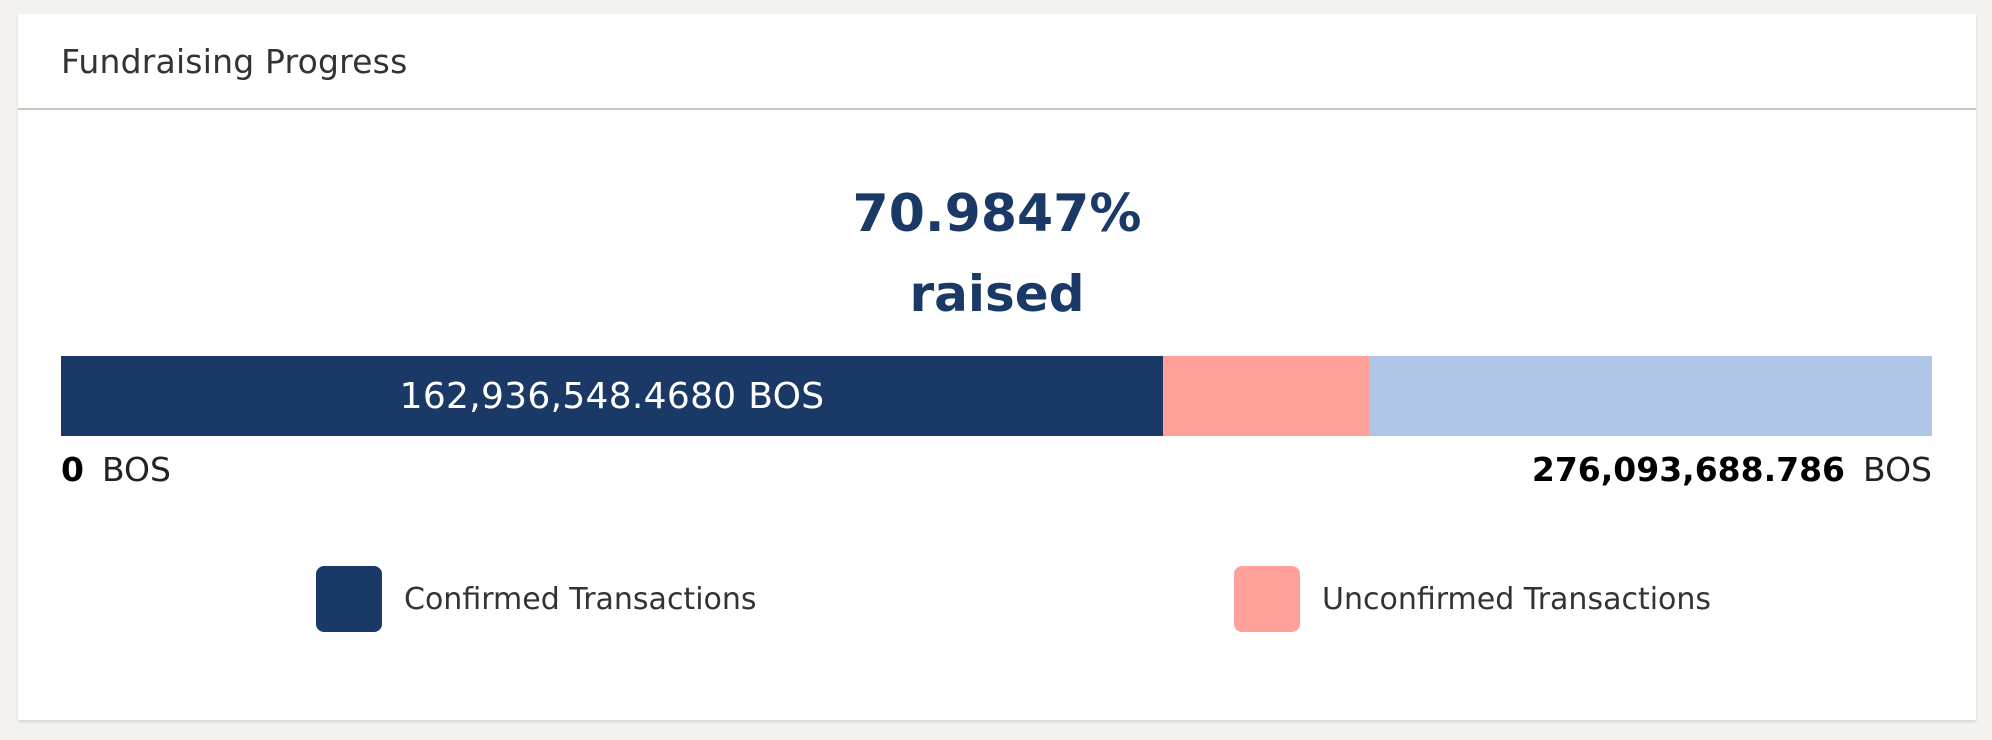 This screenshot has height=740, width=1992. Describe the element at coordinates (997, 62) in the screenshot. I see `card-header: Fundraising Progress` at that location.